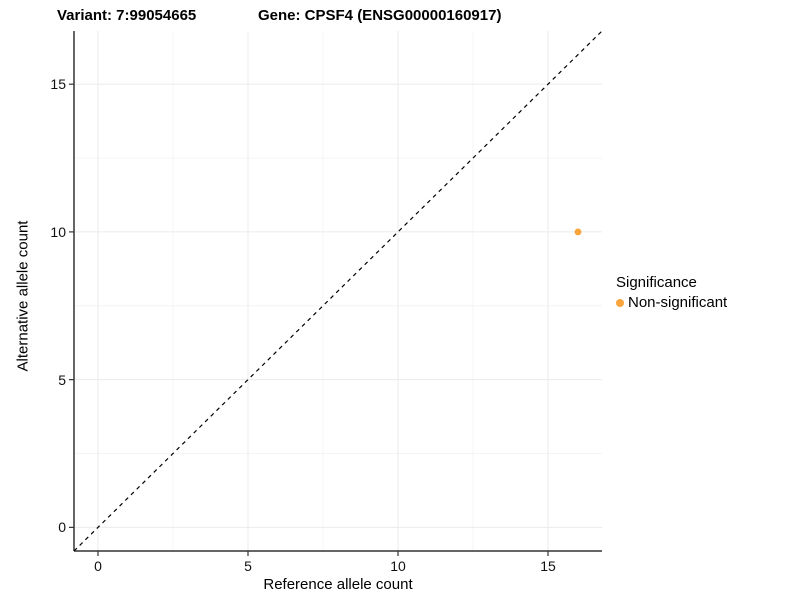 The width and height of the screenshot is (800, 600). Describe the element at coordinates (248, 566) in the screenshot. I see `x-tick-label: 5` at that location.